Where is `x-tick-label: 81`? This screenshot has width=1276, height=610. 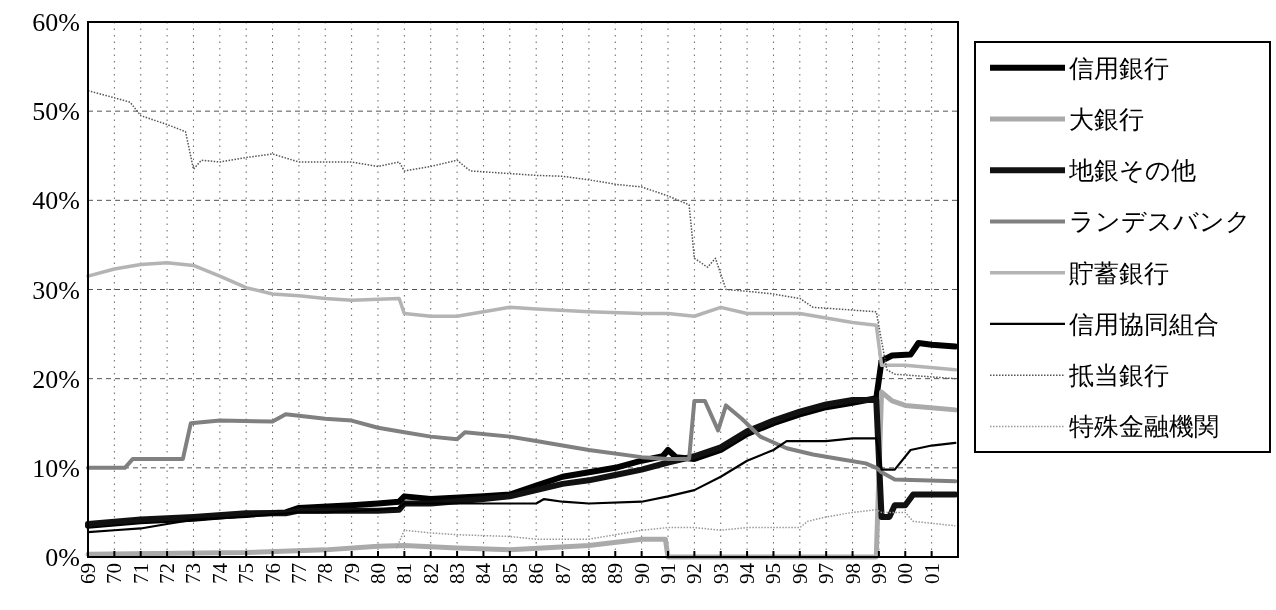
x-tick-label: 81 is located at coordinates (404, 573).